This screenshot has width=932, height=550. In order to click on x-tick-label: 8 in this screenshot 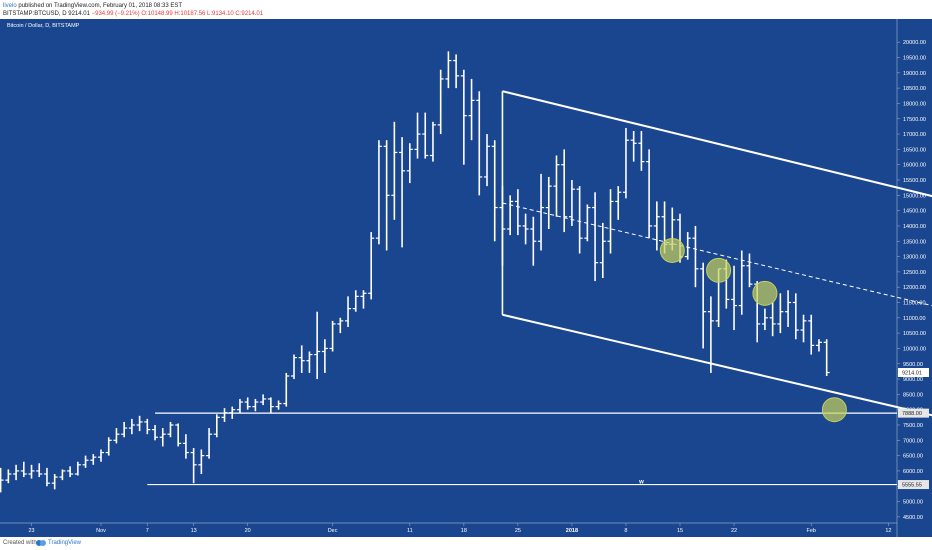, I will do `click(625, 531)`.